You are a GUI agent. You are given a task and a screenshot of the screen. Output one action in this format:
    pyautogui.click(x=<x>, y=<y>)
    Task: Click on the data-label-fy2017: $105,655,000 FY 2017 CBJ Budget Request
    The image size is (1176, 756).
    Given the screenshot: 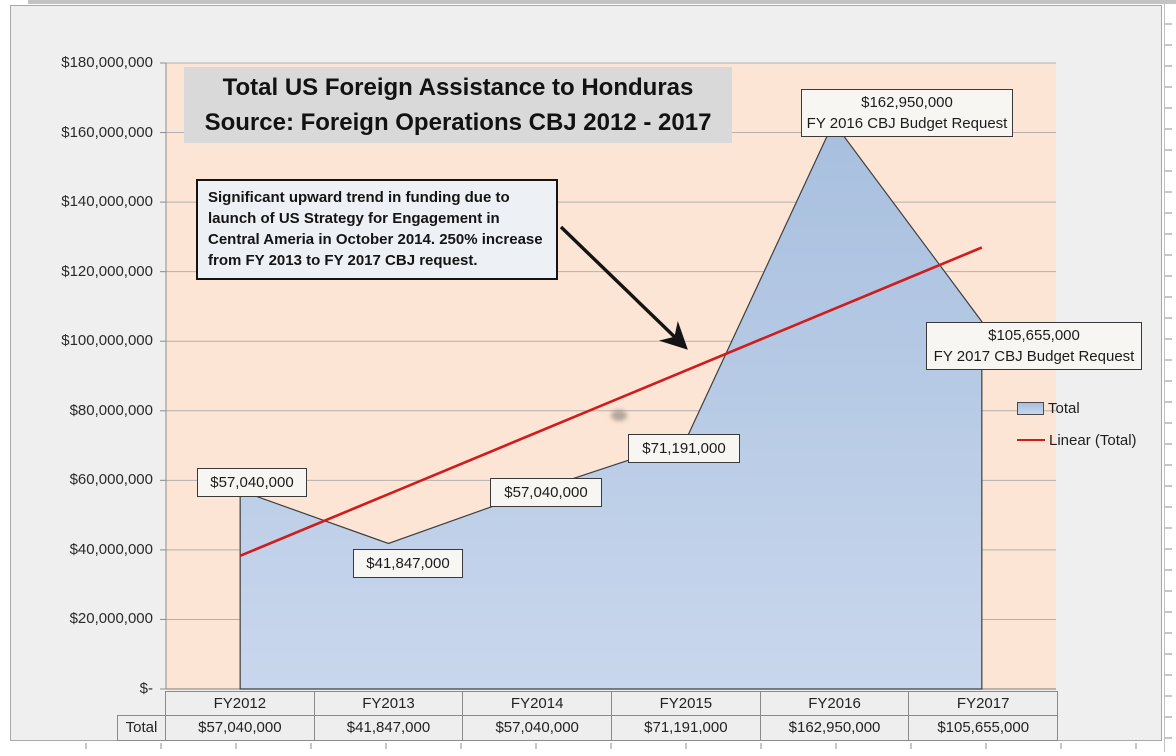 What is the action you would take?
    pyautogui.click(x=1034, y=346)
    